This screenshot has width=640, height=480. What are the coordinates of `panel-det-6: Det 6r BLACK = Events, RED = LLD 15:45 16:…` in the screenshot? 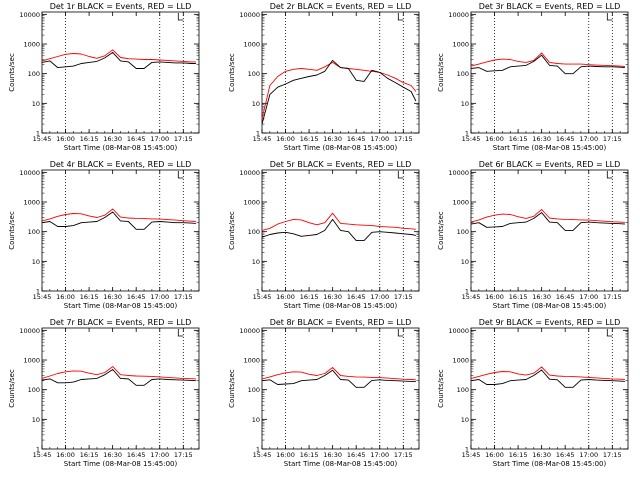 It's located at (533, 235).